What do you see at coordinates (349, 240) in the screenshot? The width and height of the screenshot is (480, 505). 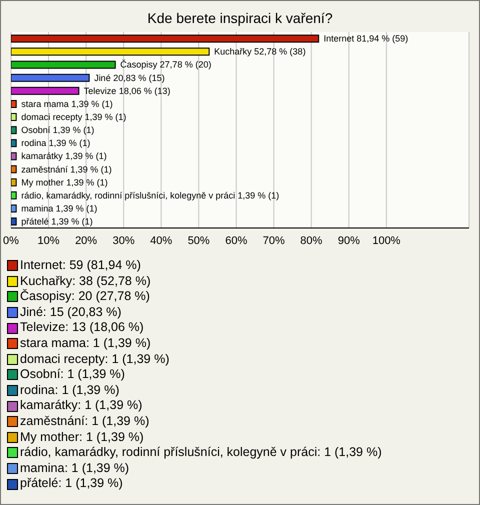 I see `x-tick-label: 90%` at bounding box center [349, 240].